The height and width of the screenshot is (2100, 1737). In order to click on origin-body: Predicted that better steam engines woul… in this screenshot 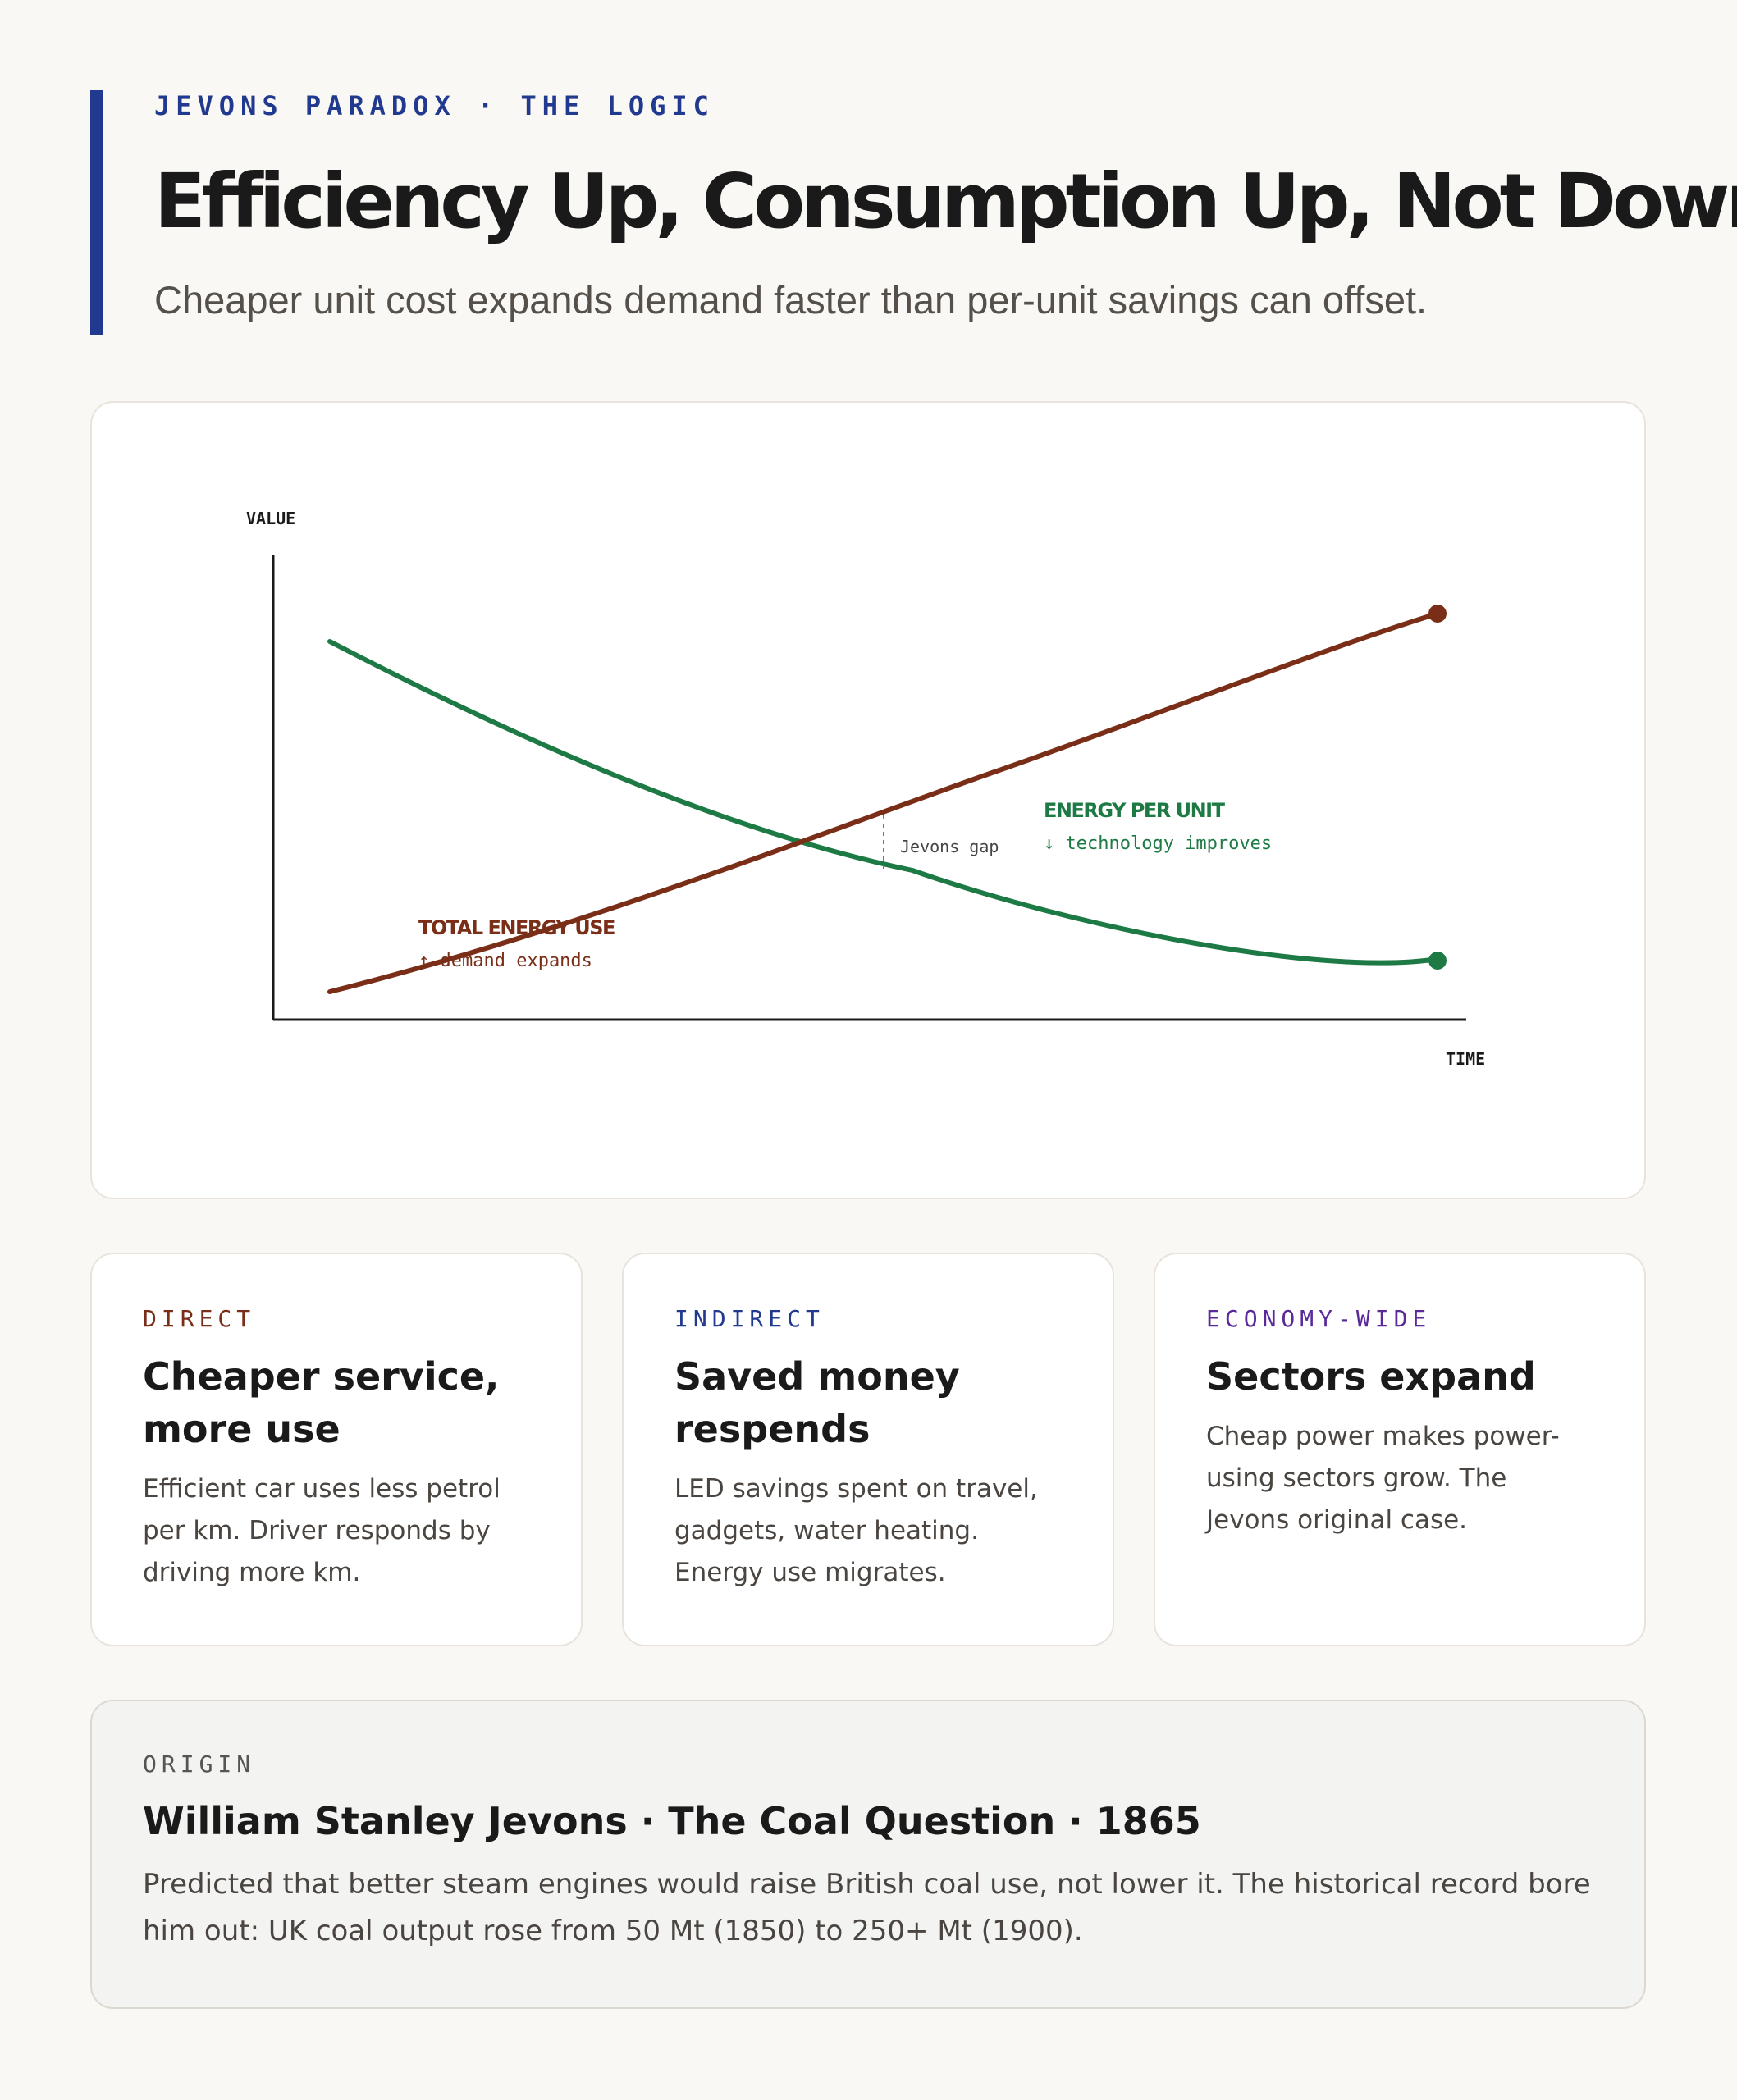, I will do `click(867, 1908)`.